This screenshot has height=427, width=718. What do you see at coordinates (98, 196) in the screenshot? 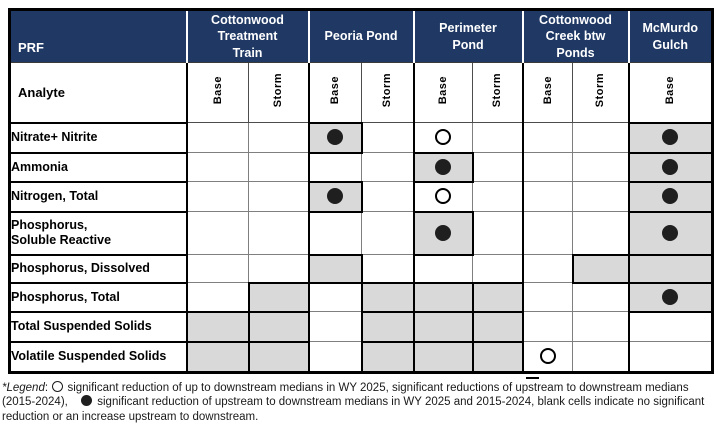
I see `analyte-row-label: Nitrogen, Total` at bounding box center [98, 196].